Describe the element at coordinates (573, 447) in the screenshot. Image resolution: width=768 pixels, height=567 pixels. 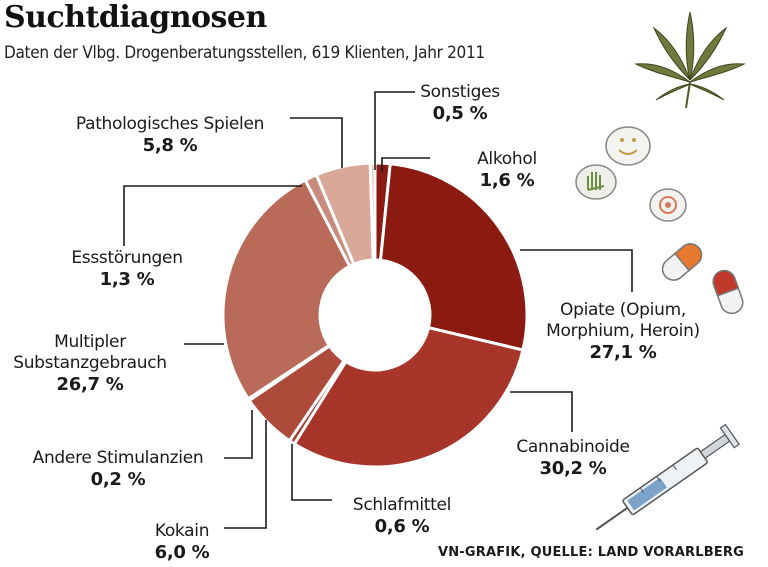
I see `slice-name: Cannabinoide` at that location.